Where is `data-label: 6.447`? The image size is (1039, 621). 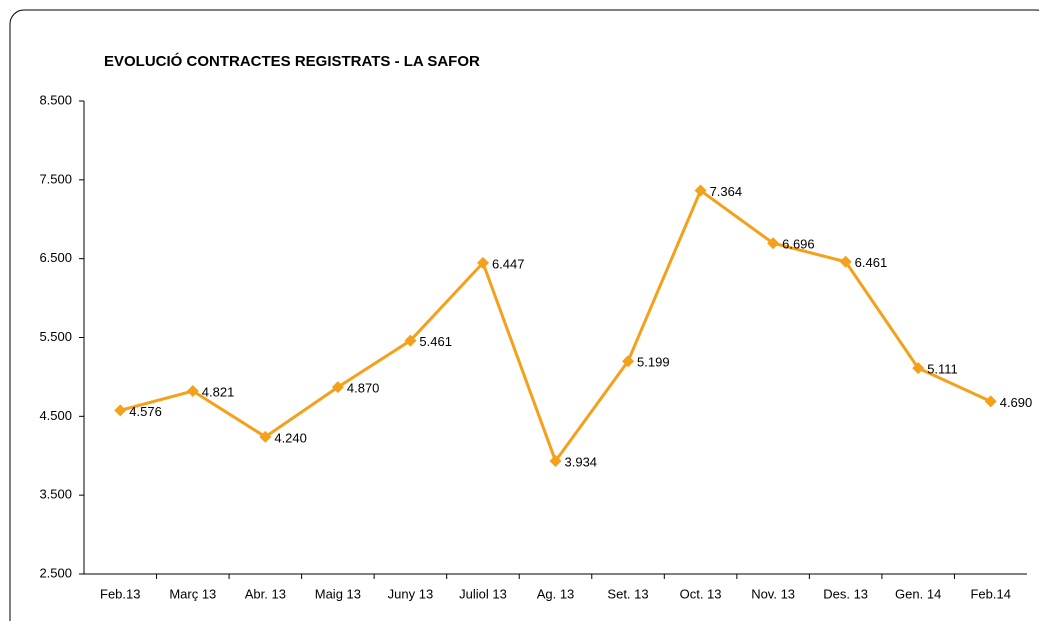
data-label: 6.447 is located at coordinates (508, 263).